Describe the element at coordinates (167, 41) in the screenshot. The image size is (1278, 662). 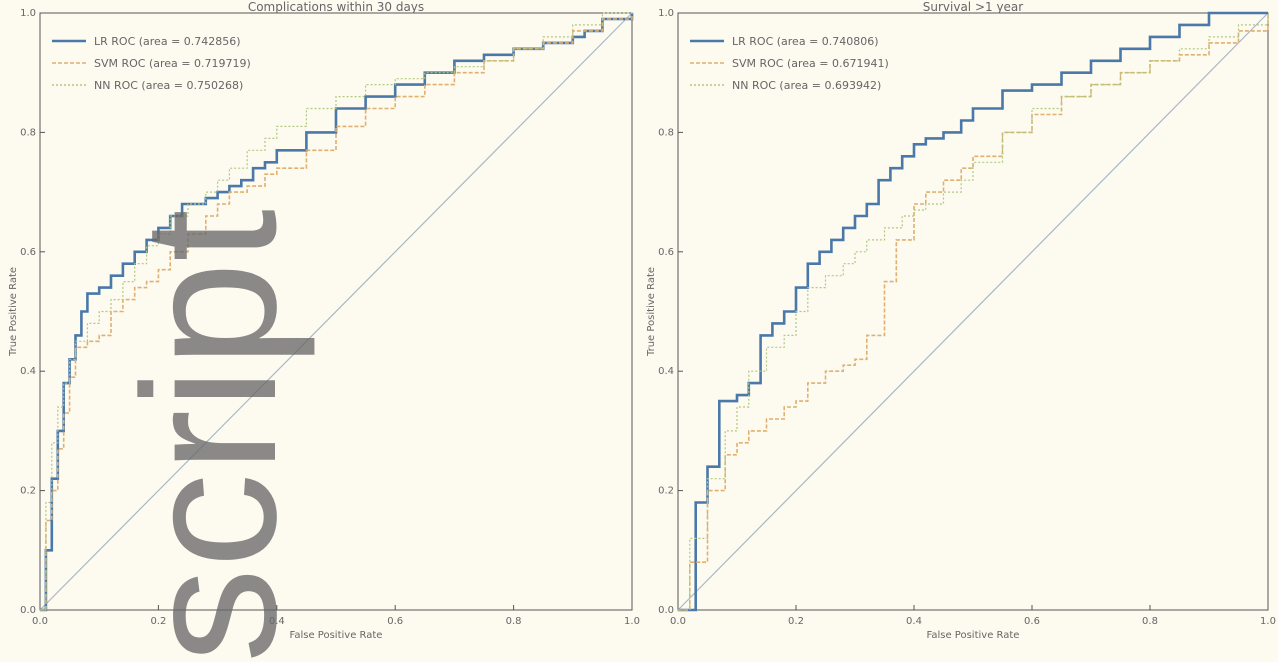
I see `legend-label-1: LR ROC (area = 0.742856)` at that location.